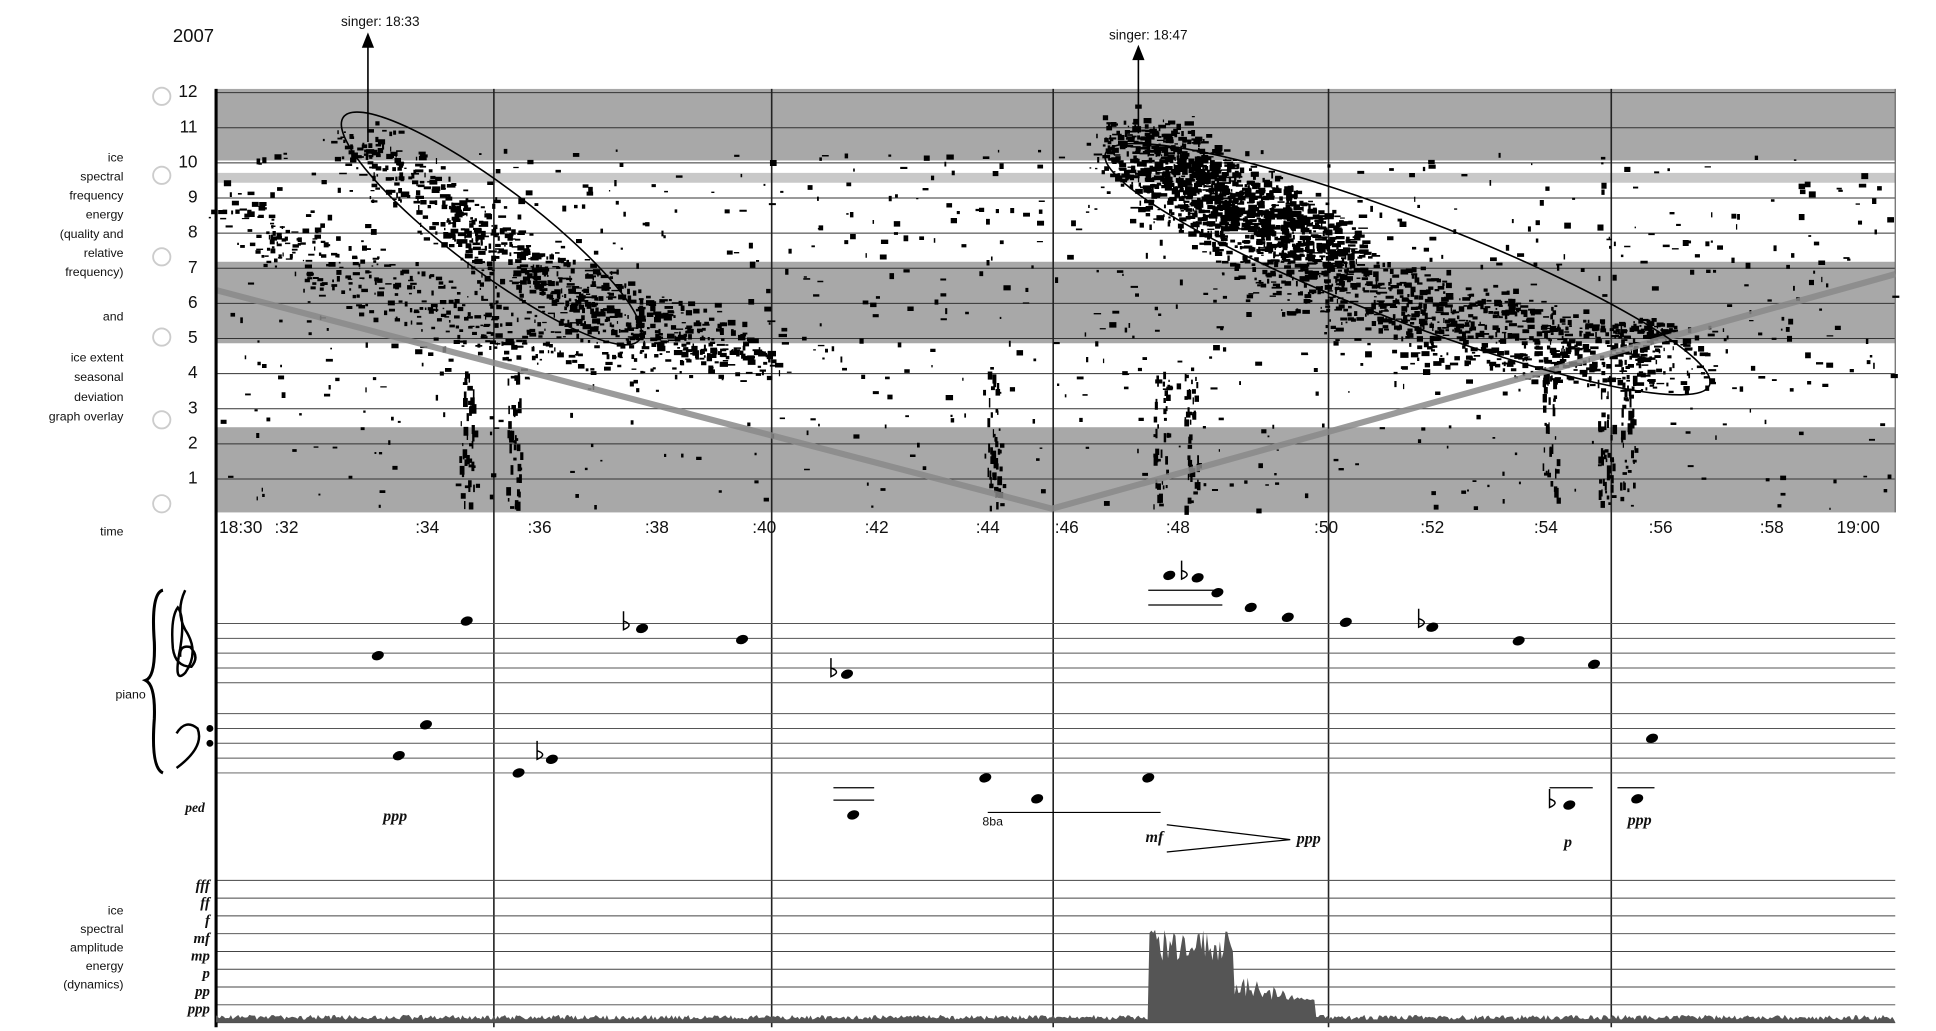 The image size is (1936, 1031). Describe the element at coordinates (187, 161) in the screenshot. I see `y-label: 10` at that location.